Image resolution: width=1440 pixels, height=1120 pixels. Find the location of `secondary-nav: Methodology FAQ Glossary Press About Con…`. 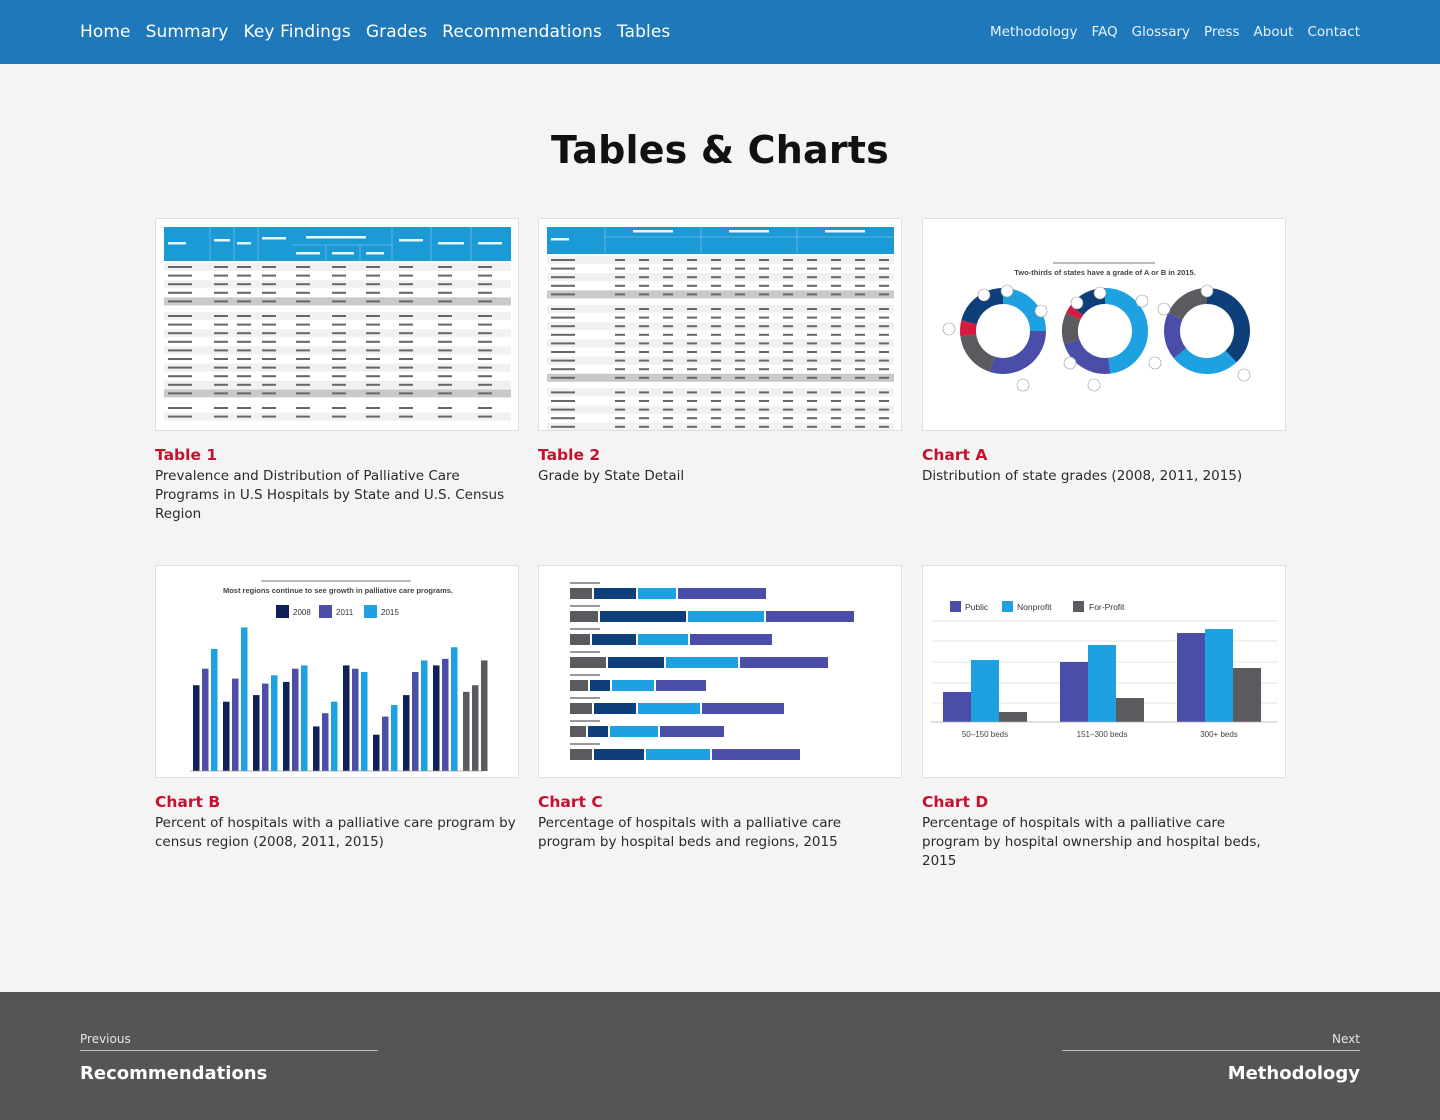

secondary-nav: Methodology FAQ Glossary Press About Con… is located at coordinates (1175, 32).